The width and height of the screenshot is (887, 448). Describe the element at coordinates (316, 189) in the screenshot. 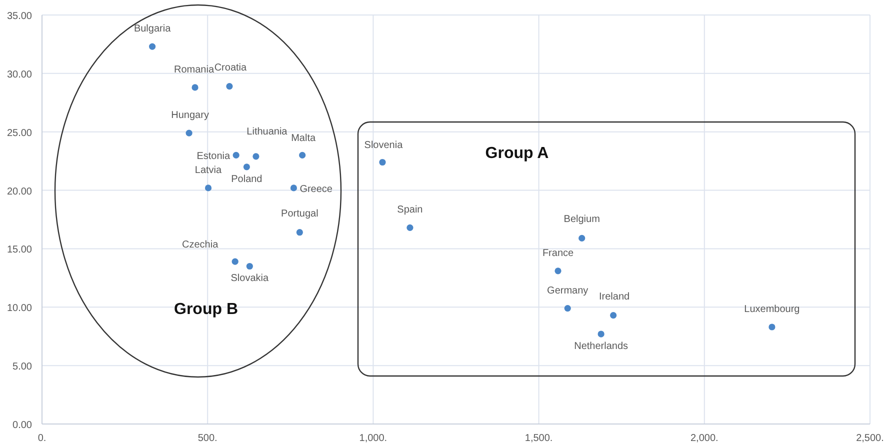

I see `series-label: Greece` at that location.